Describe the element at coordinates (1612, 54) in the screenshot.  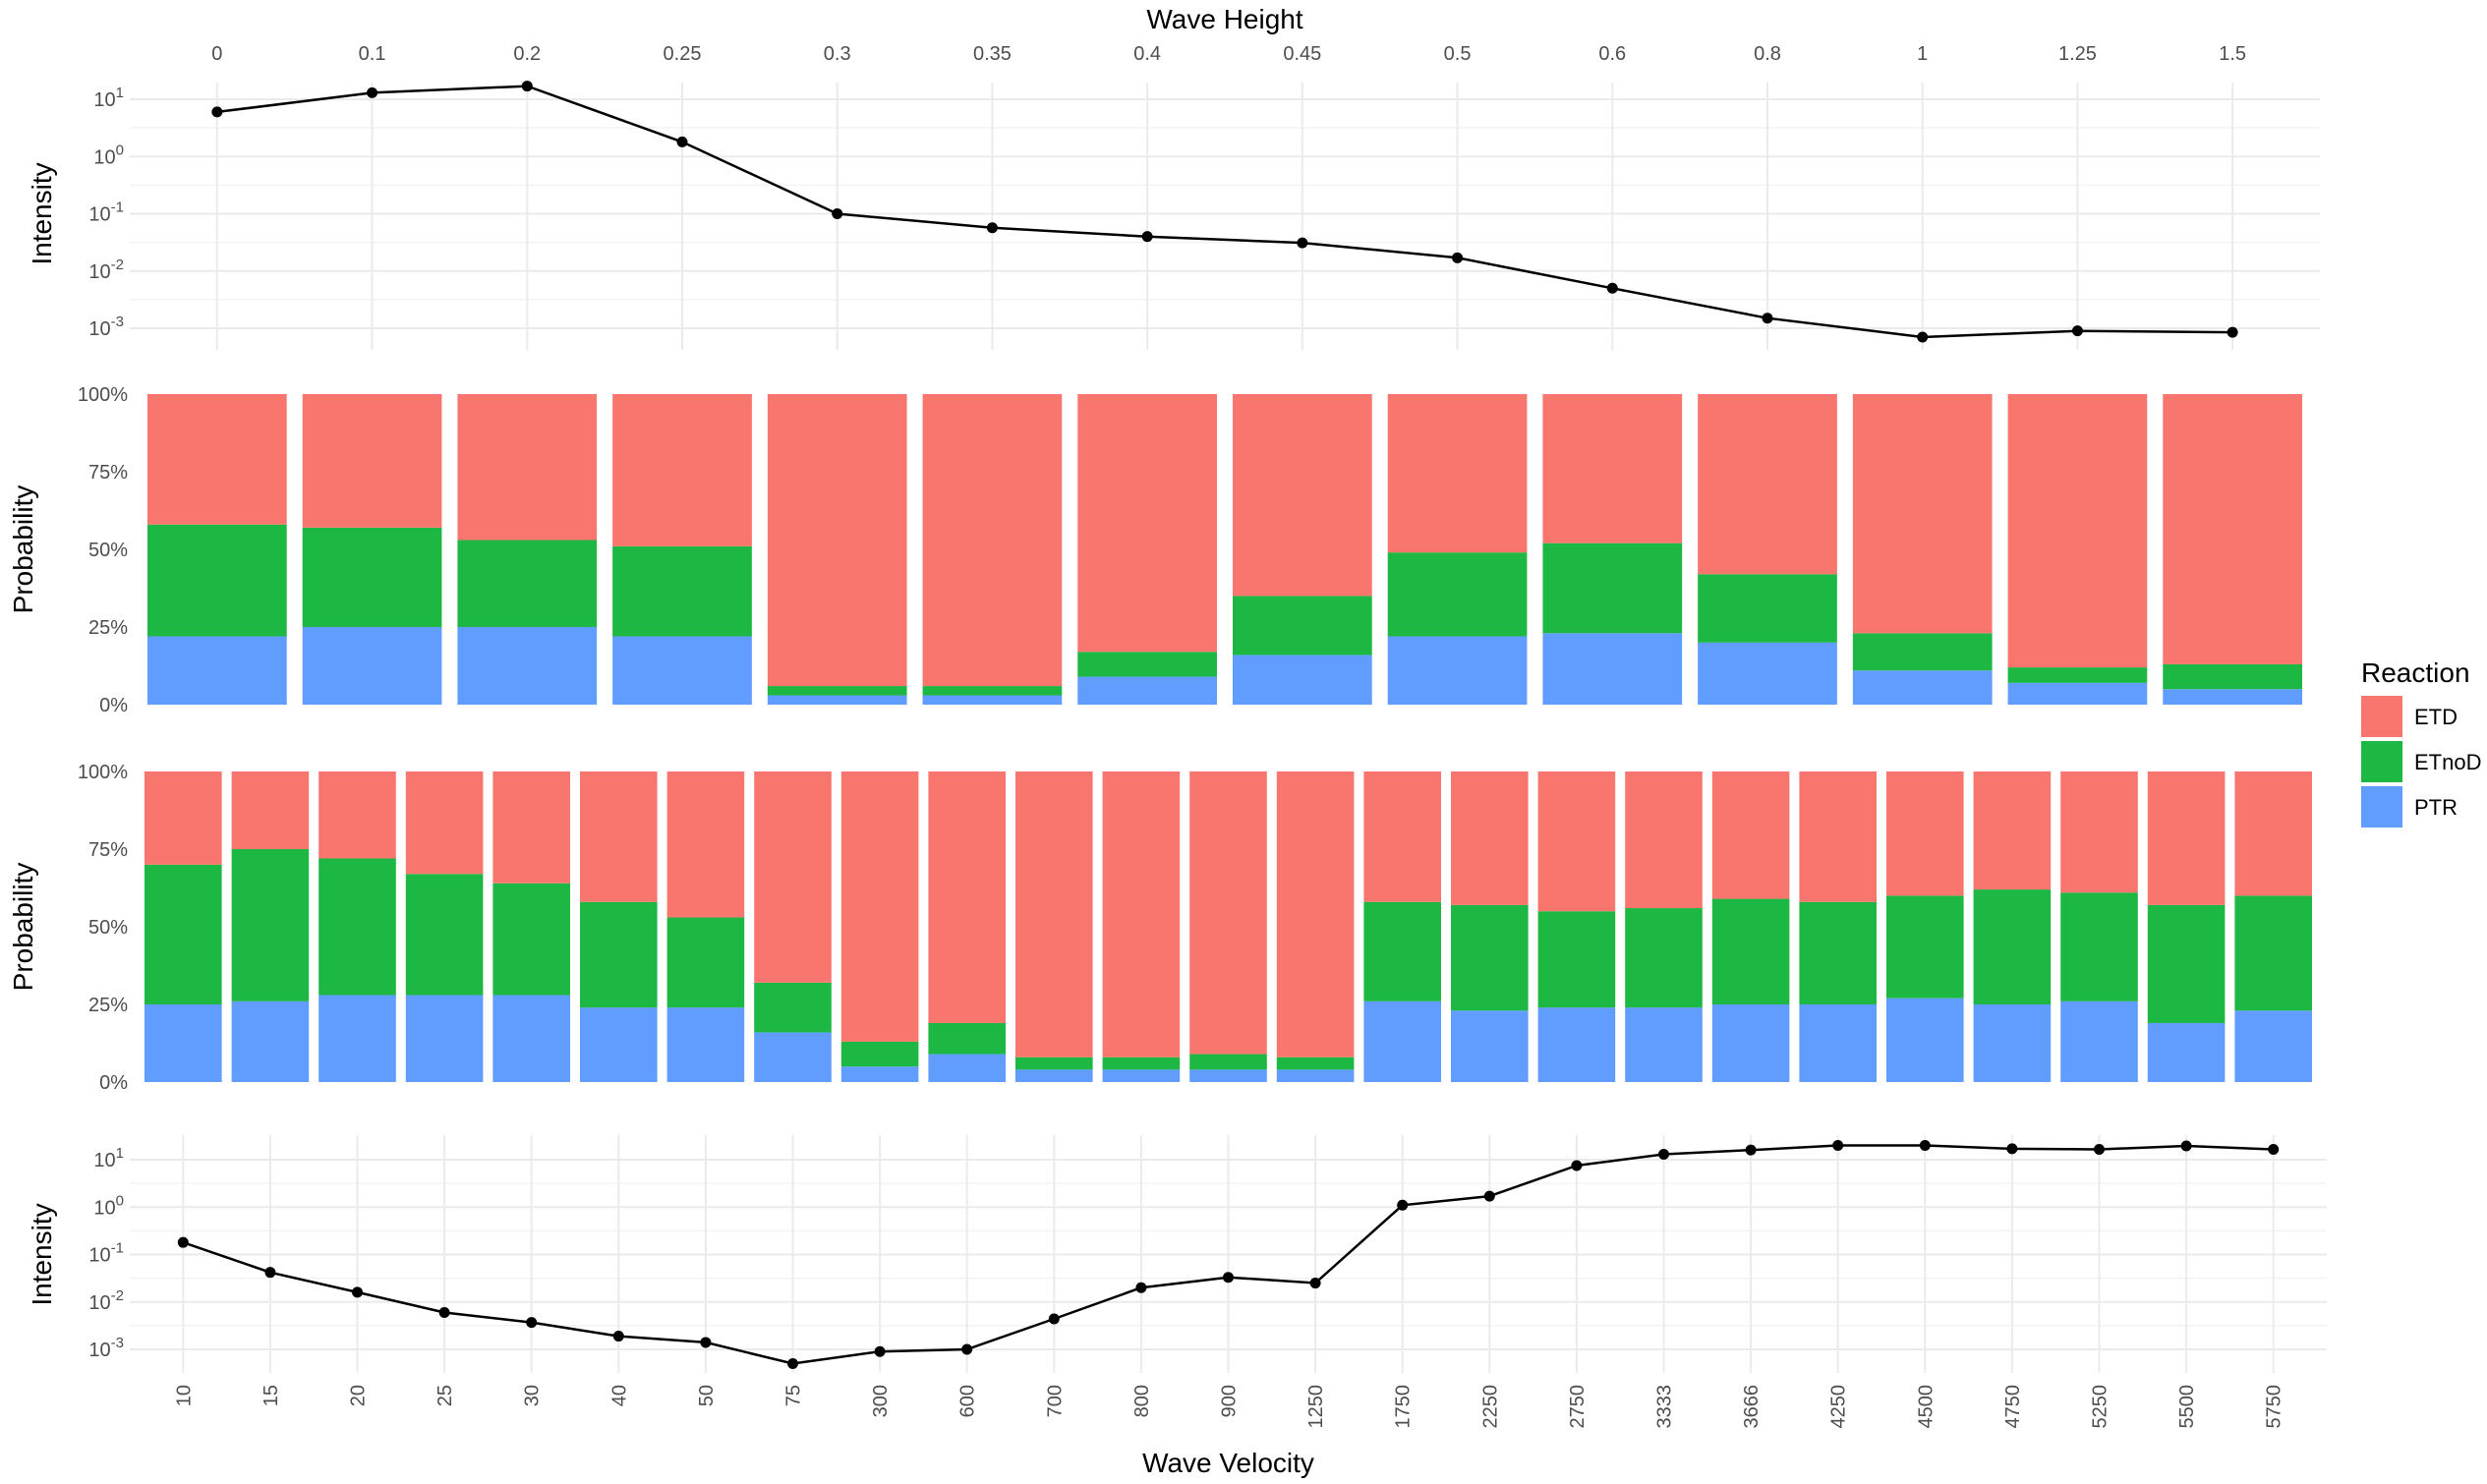
I see `x-tick-label: 0.6` at that location.